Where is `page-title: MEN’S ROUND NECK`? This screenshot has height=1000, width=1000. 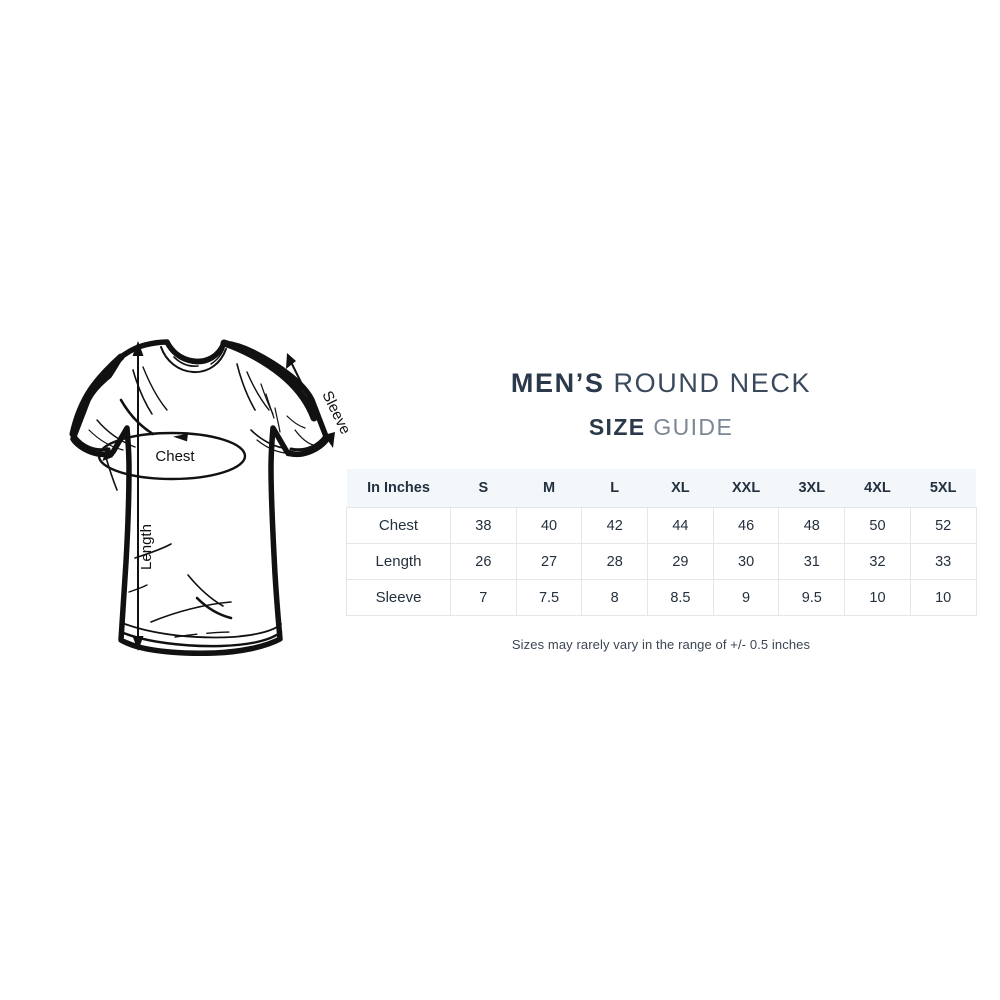
page-title: MEN’S ROUND NECK is located at coordinates (661, 383).